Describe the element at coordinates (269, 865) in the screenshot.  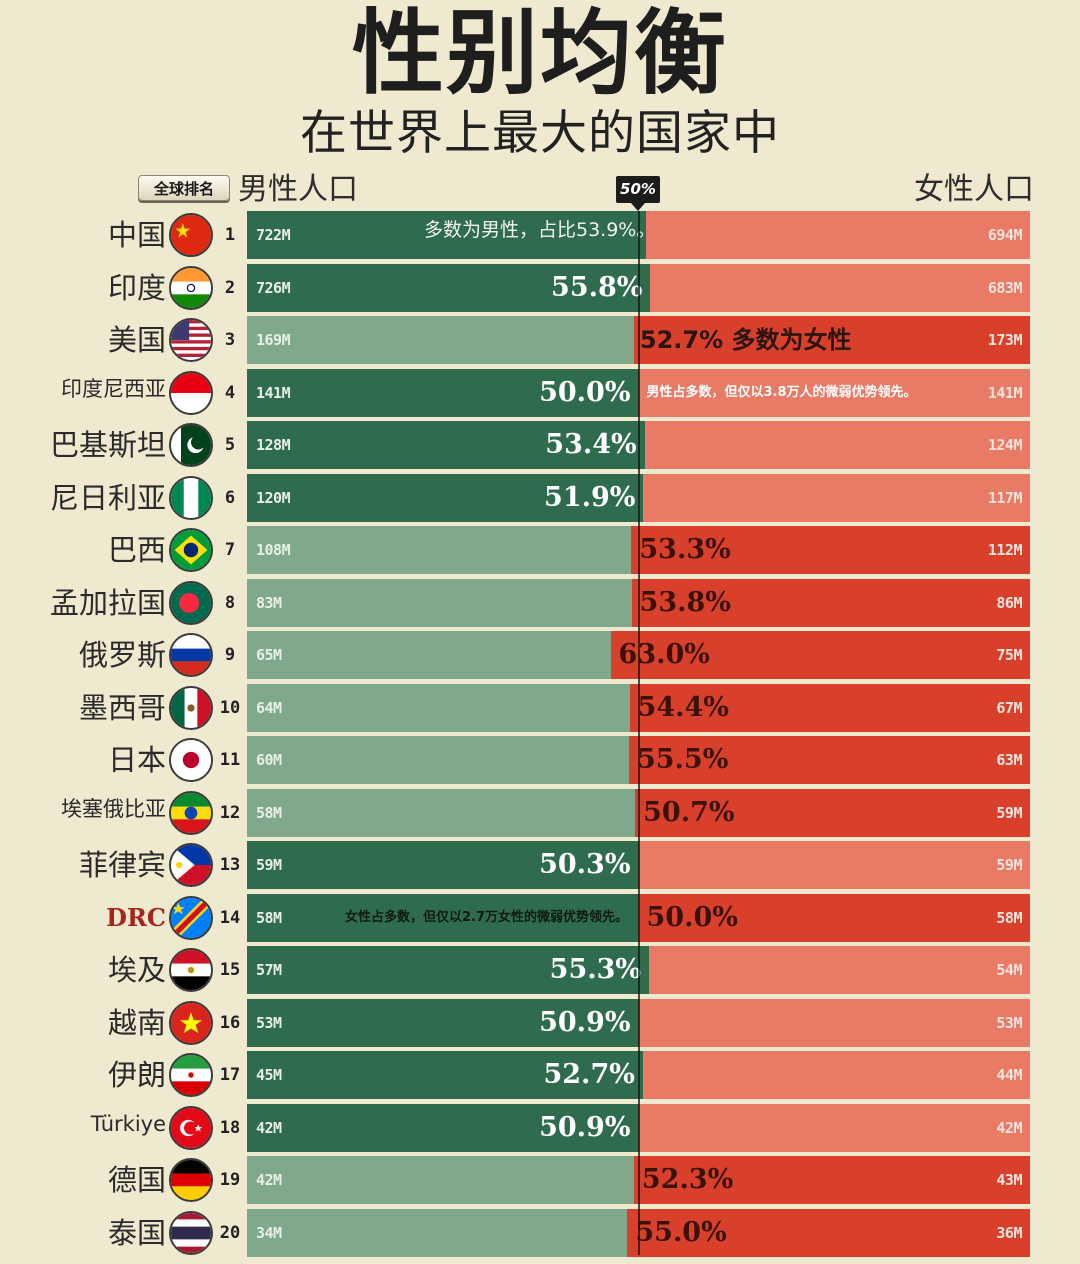
I see `male-population-value: 59M` at that location.